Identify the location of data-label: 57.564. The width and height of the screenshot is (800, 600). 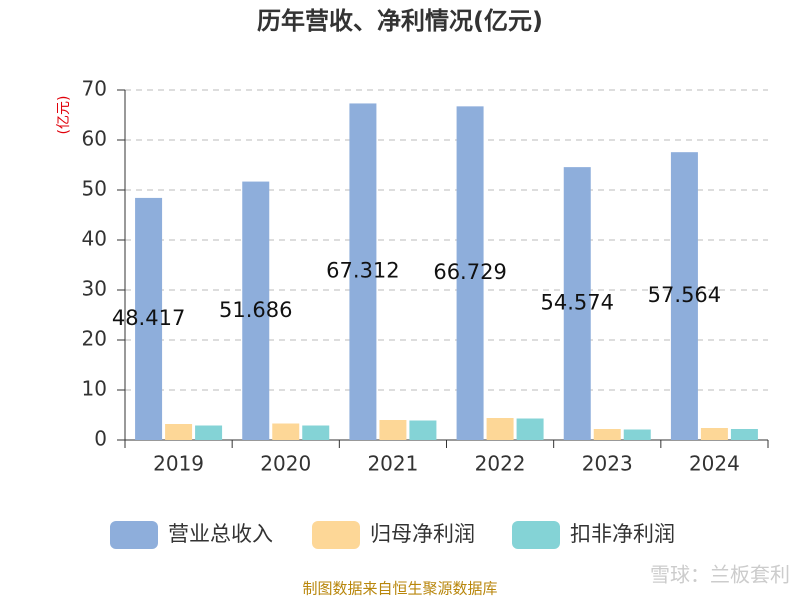
(684, 295).